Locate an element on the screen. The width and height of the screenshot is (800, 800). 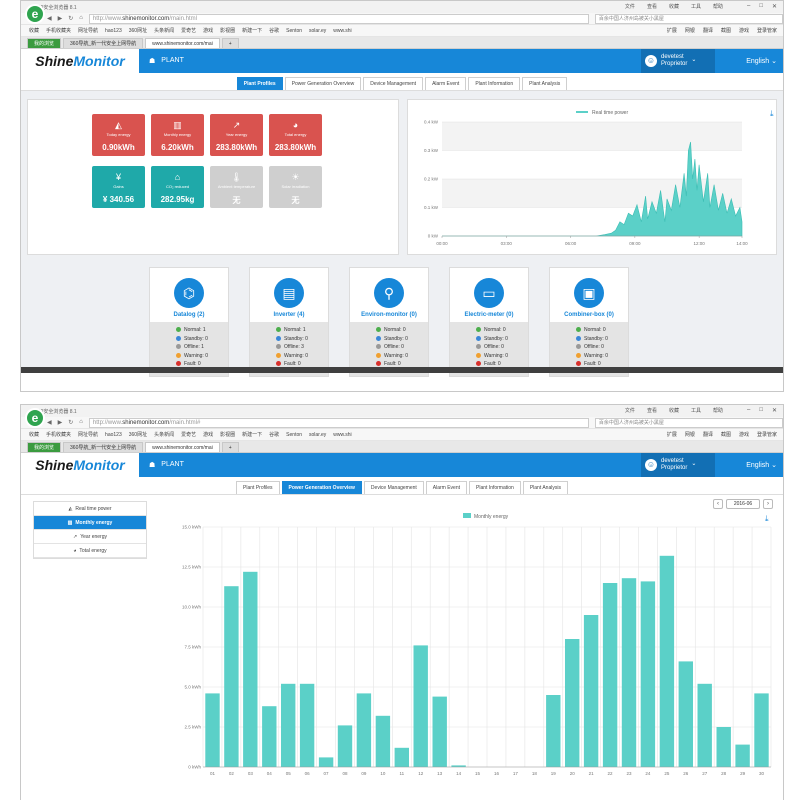
fav-right-item: 截图 is located at coordinates (725, 435).